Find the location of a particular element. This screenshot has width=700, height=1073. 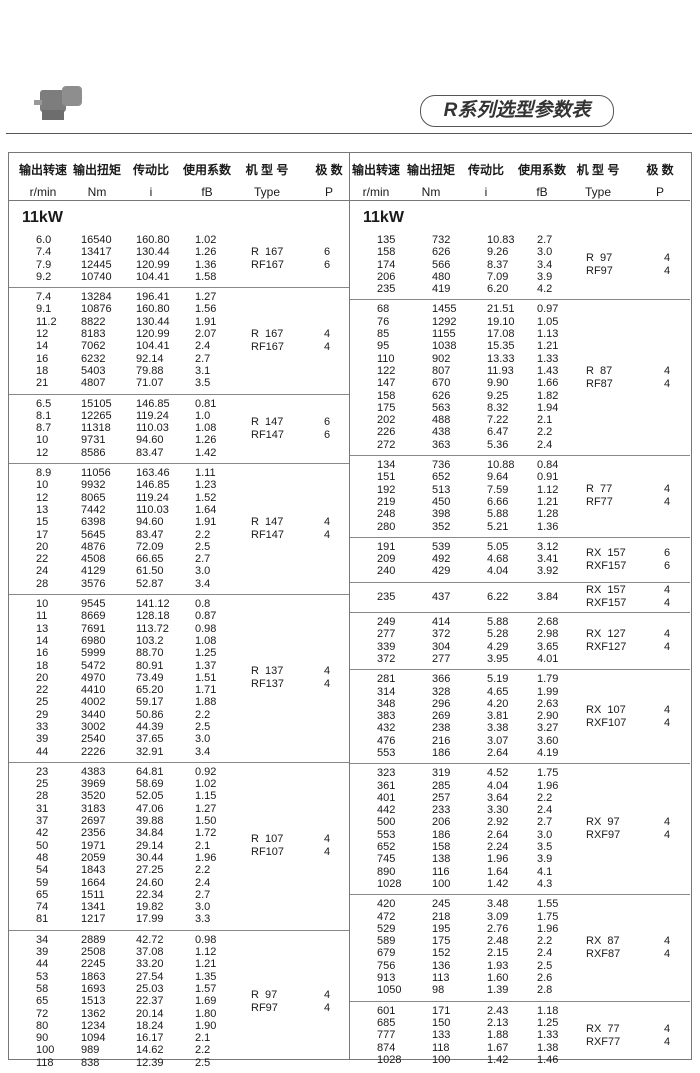

service-factor-cell: 1.21 is located at coordinates (206, 964).